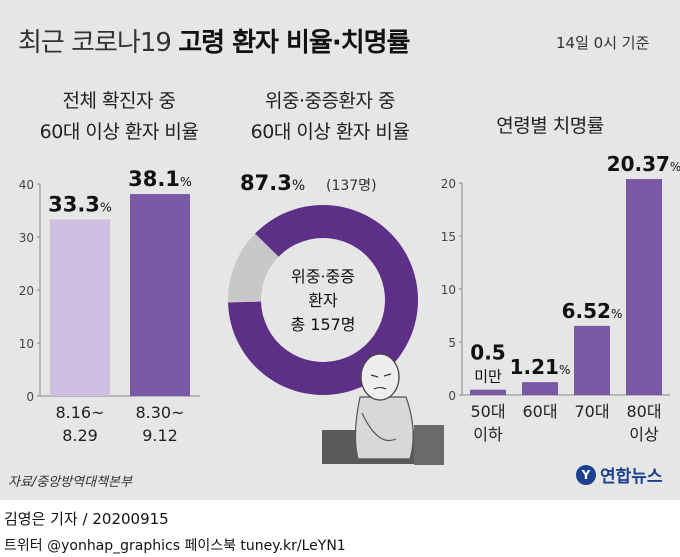  Describe the element at coordinates (323, 276) in the screenshot. I see `chart2-center-label: 위중·중증` at that location.